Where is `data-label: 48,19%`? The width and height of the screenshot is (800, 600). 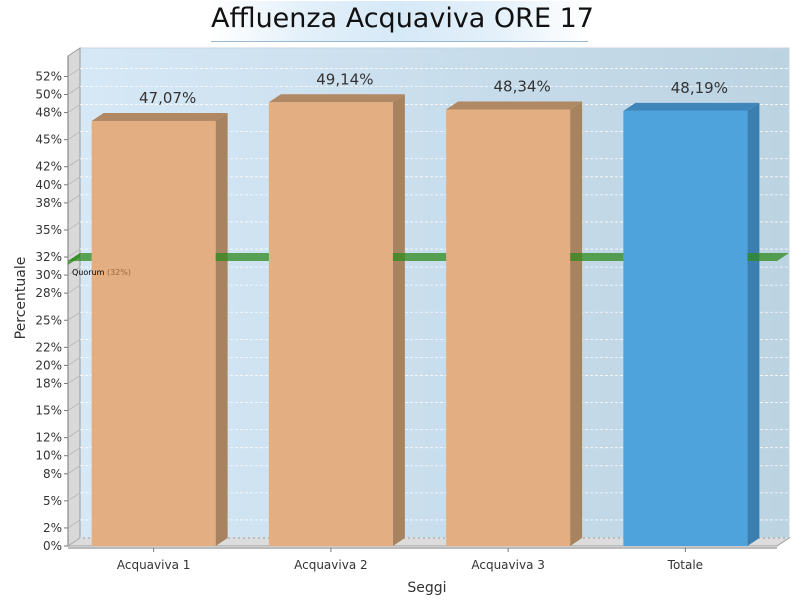
data-label: 48,19% is located at coordinates (699, 88).